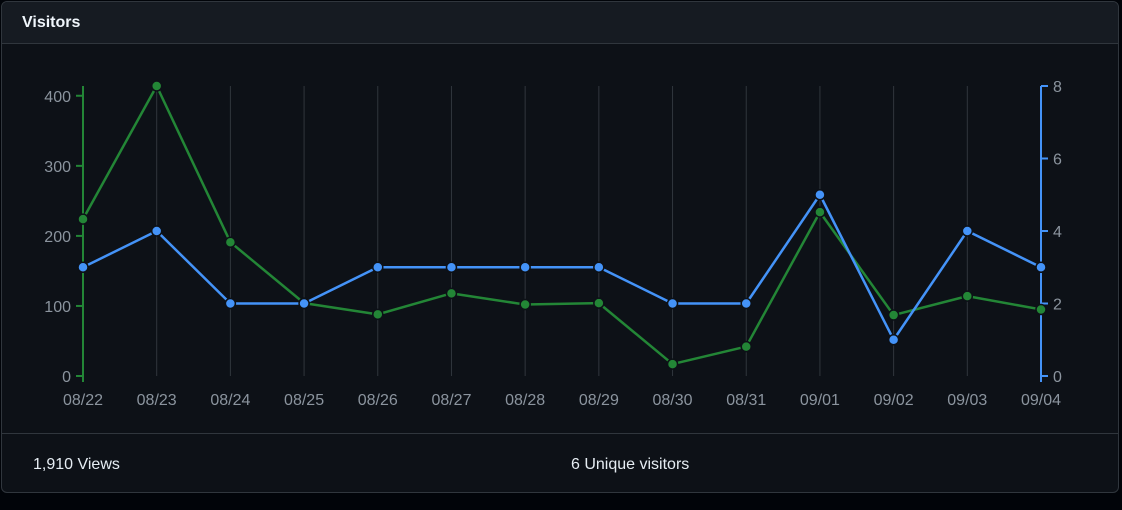  Describe the element at coordinates (1057, 377) in the screenshot. I see `right-axis-tick-label: 0` at that location.